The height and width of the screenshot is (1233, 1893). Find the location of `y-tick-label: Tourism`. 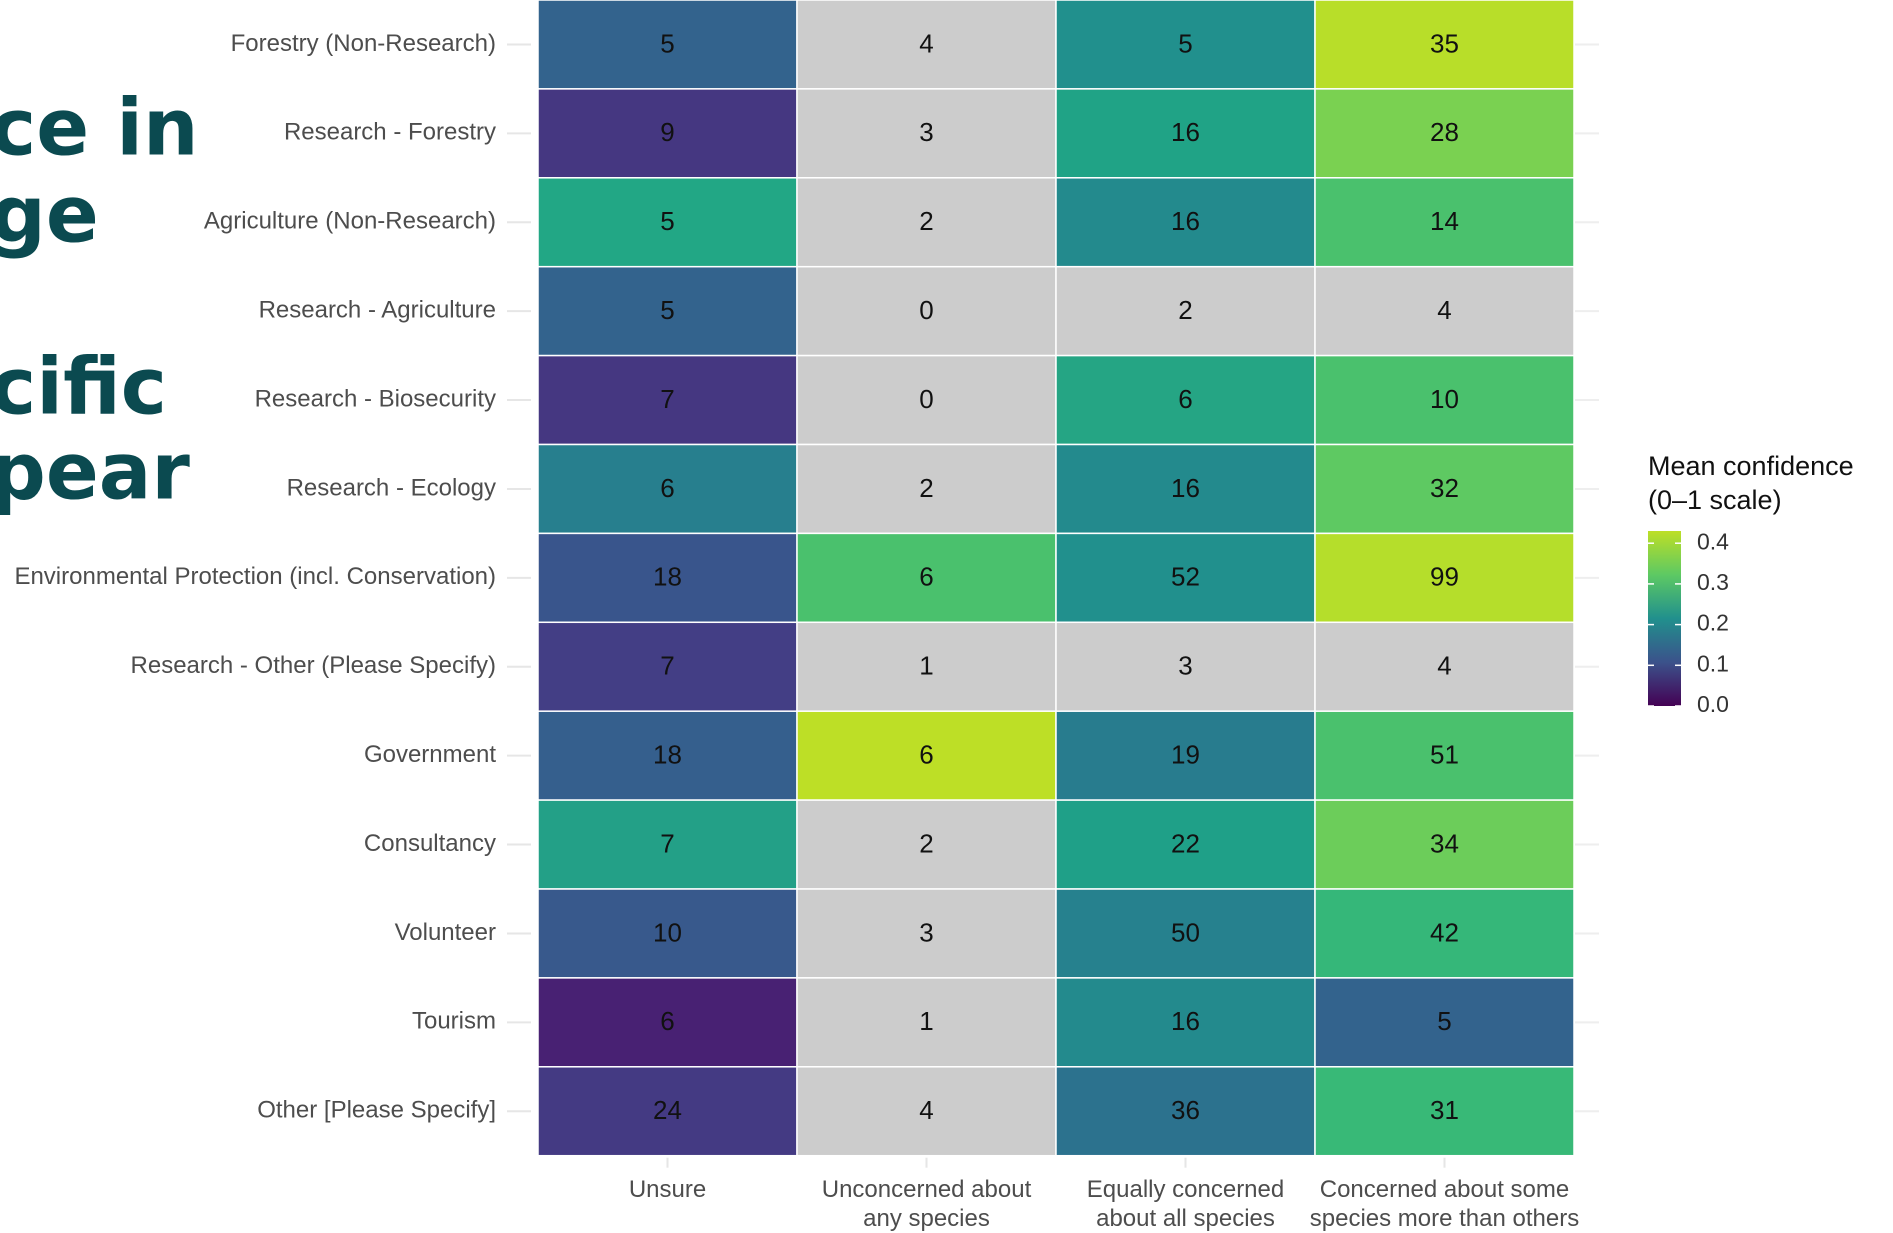

y-tick-label: Tourism is located at coordinates (454, 1021).